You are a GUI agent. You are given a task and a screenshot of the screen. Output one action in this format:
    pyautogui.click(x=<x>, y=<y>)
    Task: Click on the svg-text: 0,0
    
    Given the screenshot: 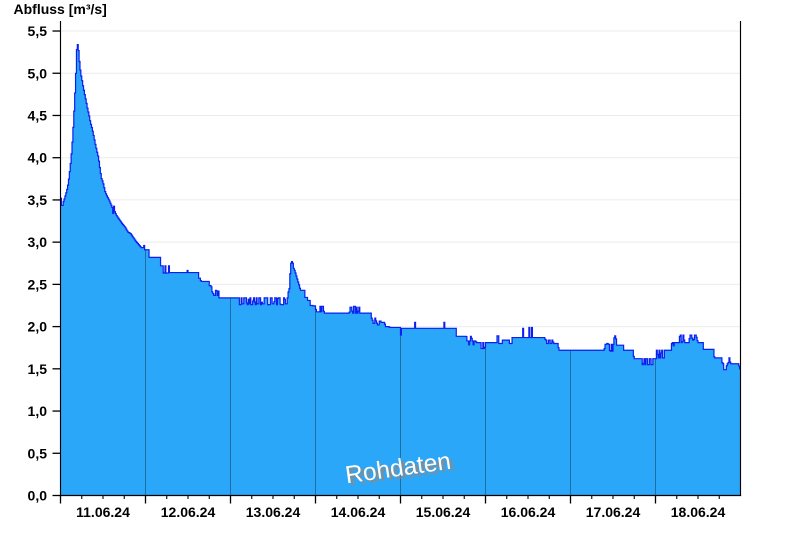 What is the action you would take?
    pyautogui.click(x=38, y=496)
    